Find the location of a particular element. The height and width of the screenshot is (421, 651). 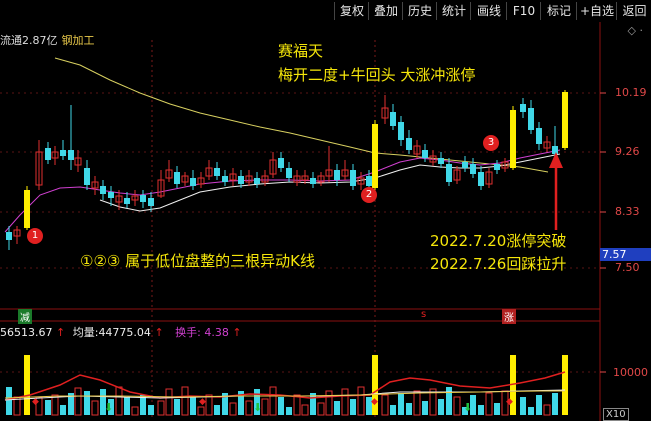

overlay-button: 叠加 is located at coordinates (385, 11).